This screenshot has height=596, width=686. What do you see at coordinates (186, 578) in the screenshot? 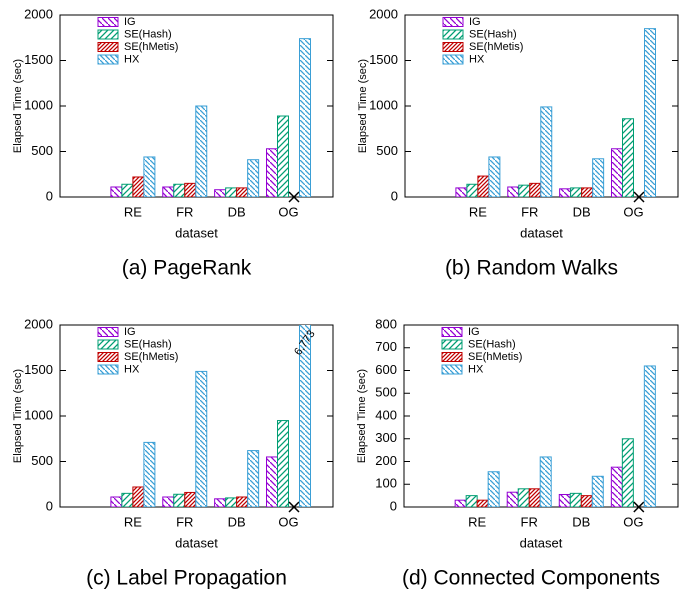
I see `chart-caption: (c) Label Propagation` at bounding box center [186, 578].